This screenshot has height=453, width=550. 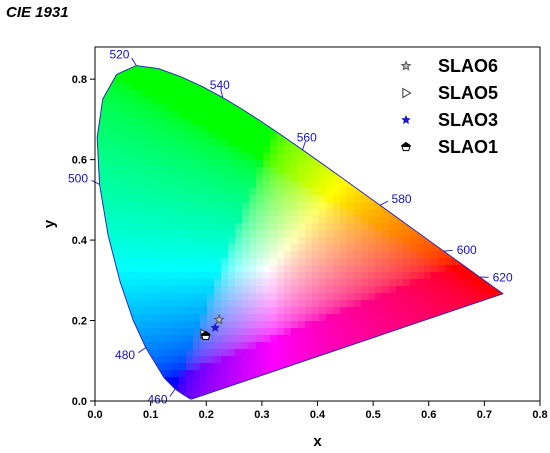 What do you see at coordinates (79, 322) in the screenshot?
I see `y-tick-label: 0.2` at bounding box center [79, 322].